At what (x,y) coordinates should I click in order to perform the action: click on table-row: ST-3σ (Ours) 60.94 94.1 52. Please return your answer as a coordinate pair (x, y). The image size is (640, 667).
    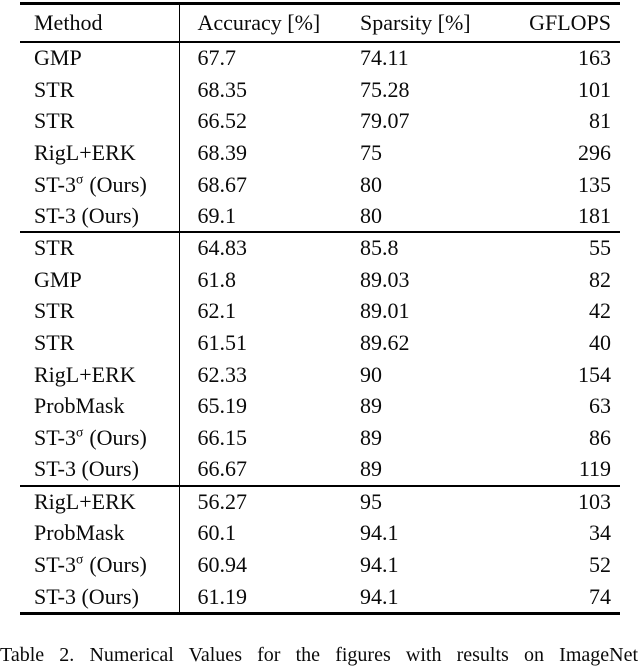
    Looking at the image, I should click on (320, 565).